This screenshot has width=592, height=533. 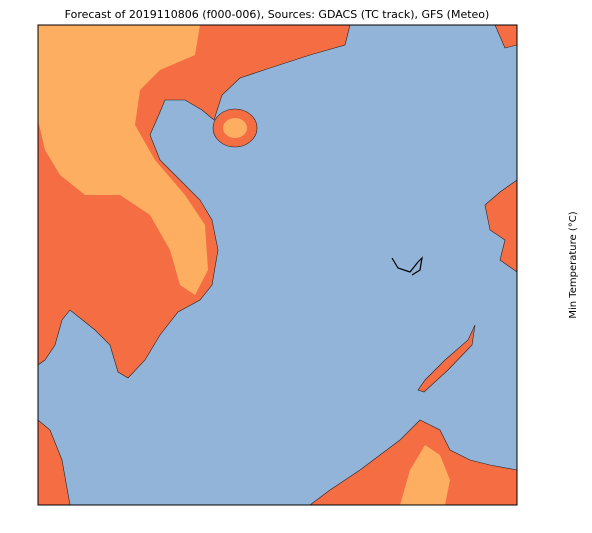 What do you see at coordinates (573, 264) in the screenshot?
I see `colorbar-label: Min Temperature (°C)` at bounding box center [573, 264].